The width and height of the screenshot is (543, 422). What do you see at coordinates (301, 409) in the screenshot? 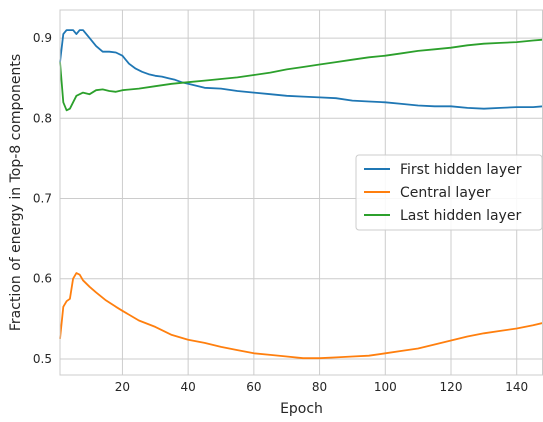
I see `x-axis-label: Epoch` at bounding box center [301, 409].